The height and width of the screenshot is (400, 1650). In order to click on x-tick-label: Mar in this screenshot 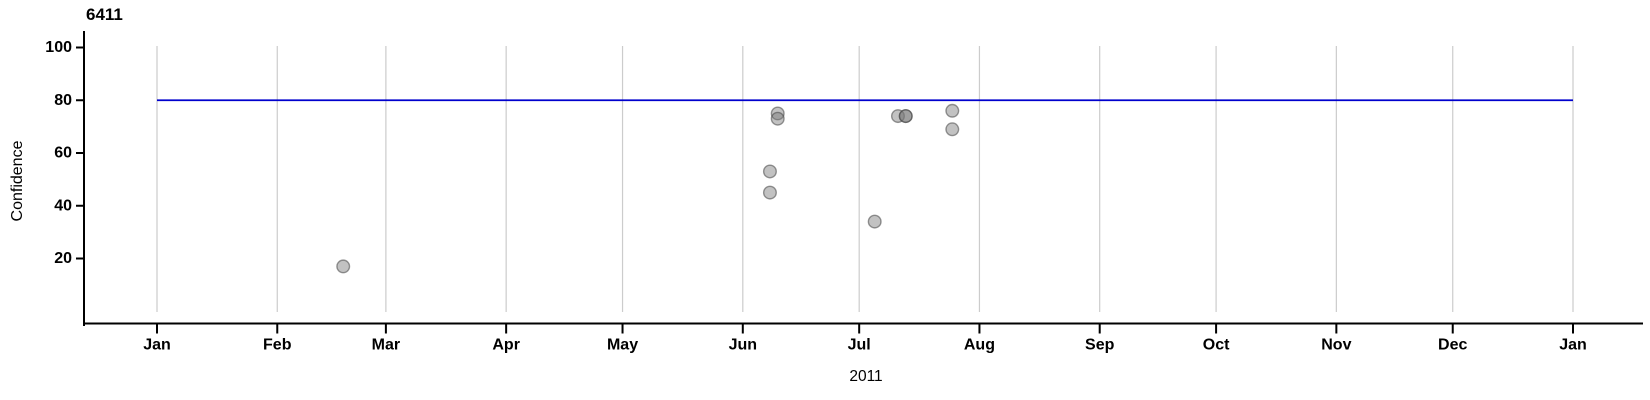, I will do `click(386, 345)`.